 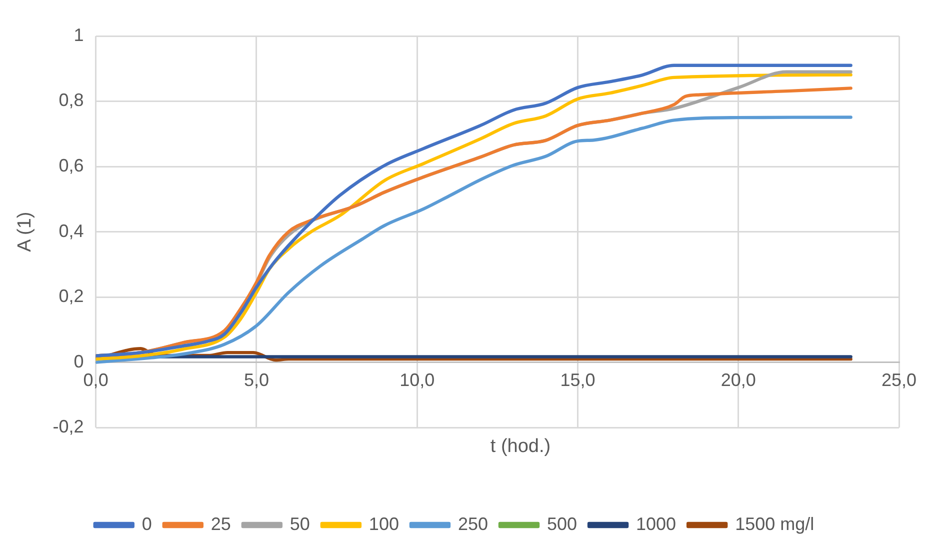 I want to click on x-tick-label: 15,0, so click(x=578, y=380).